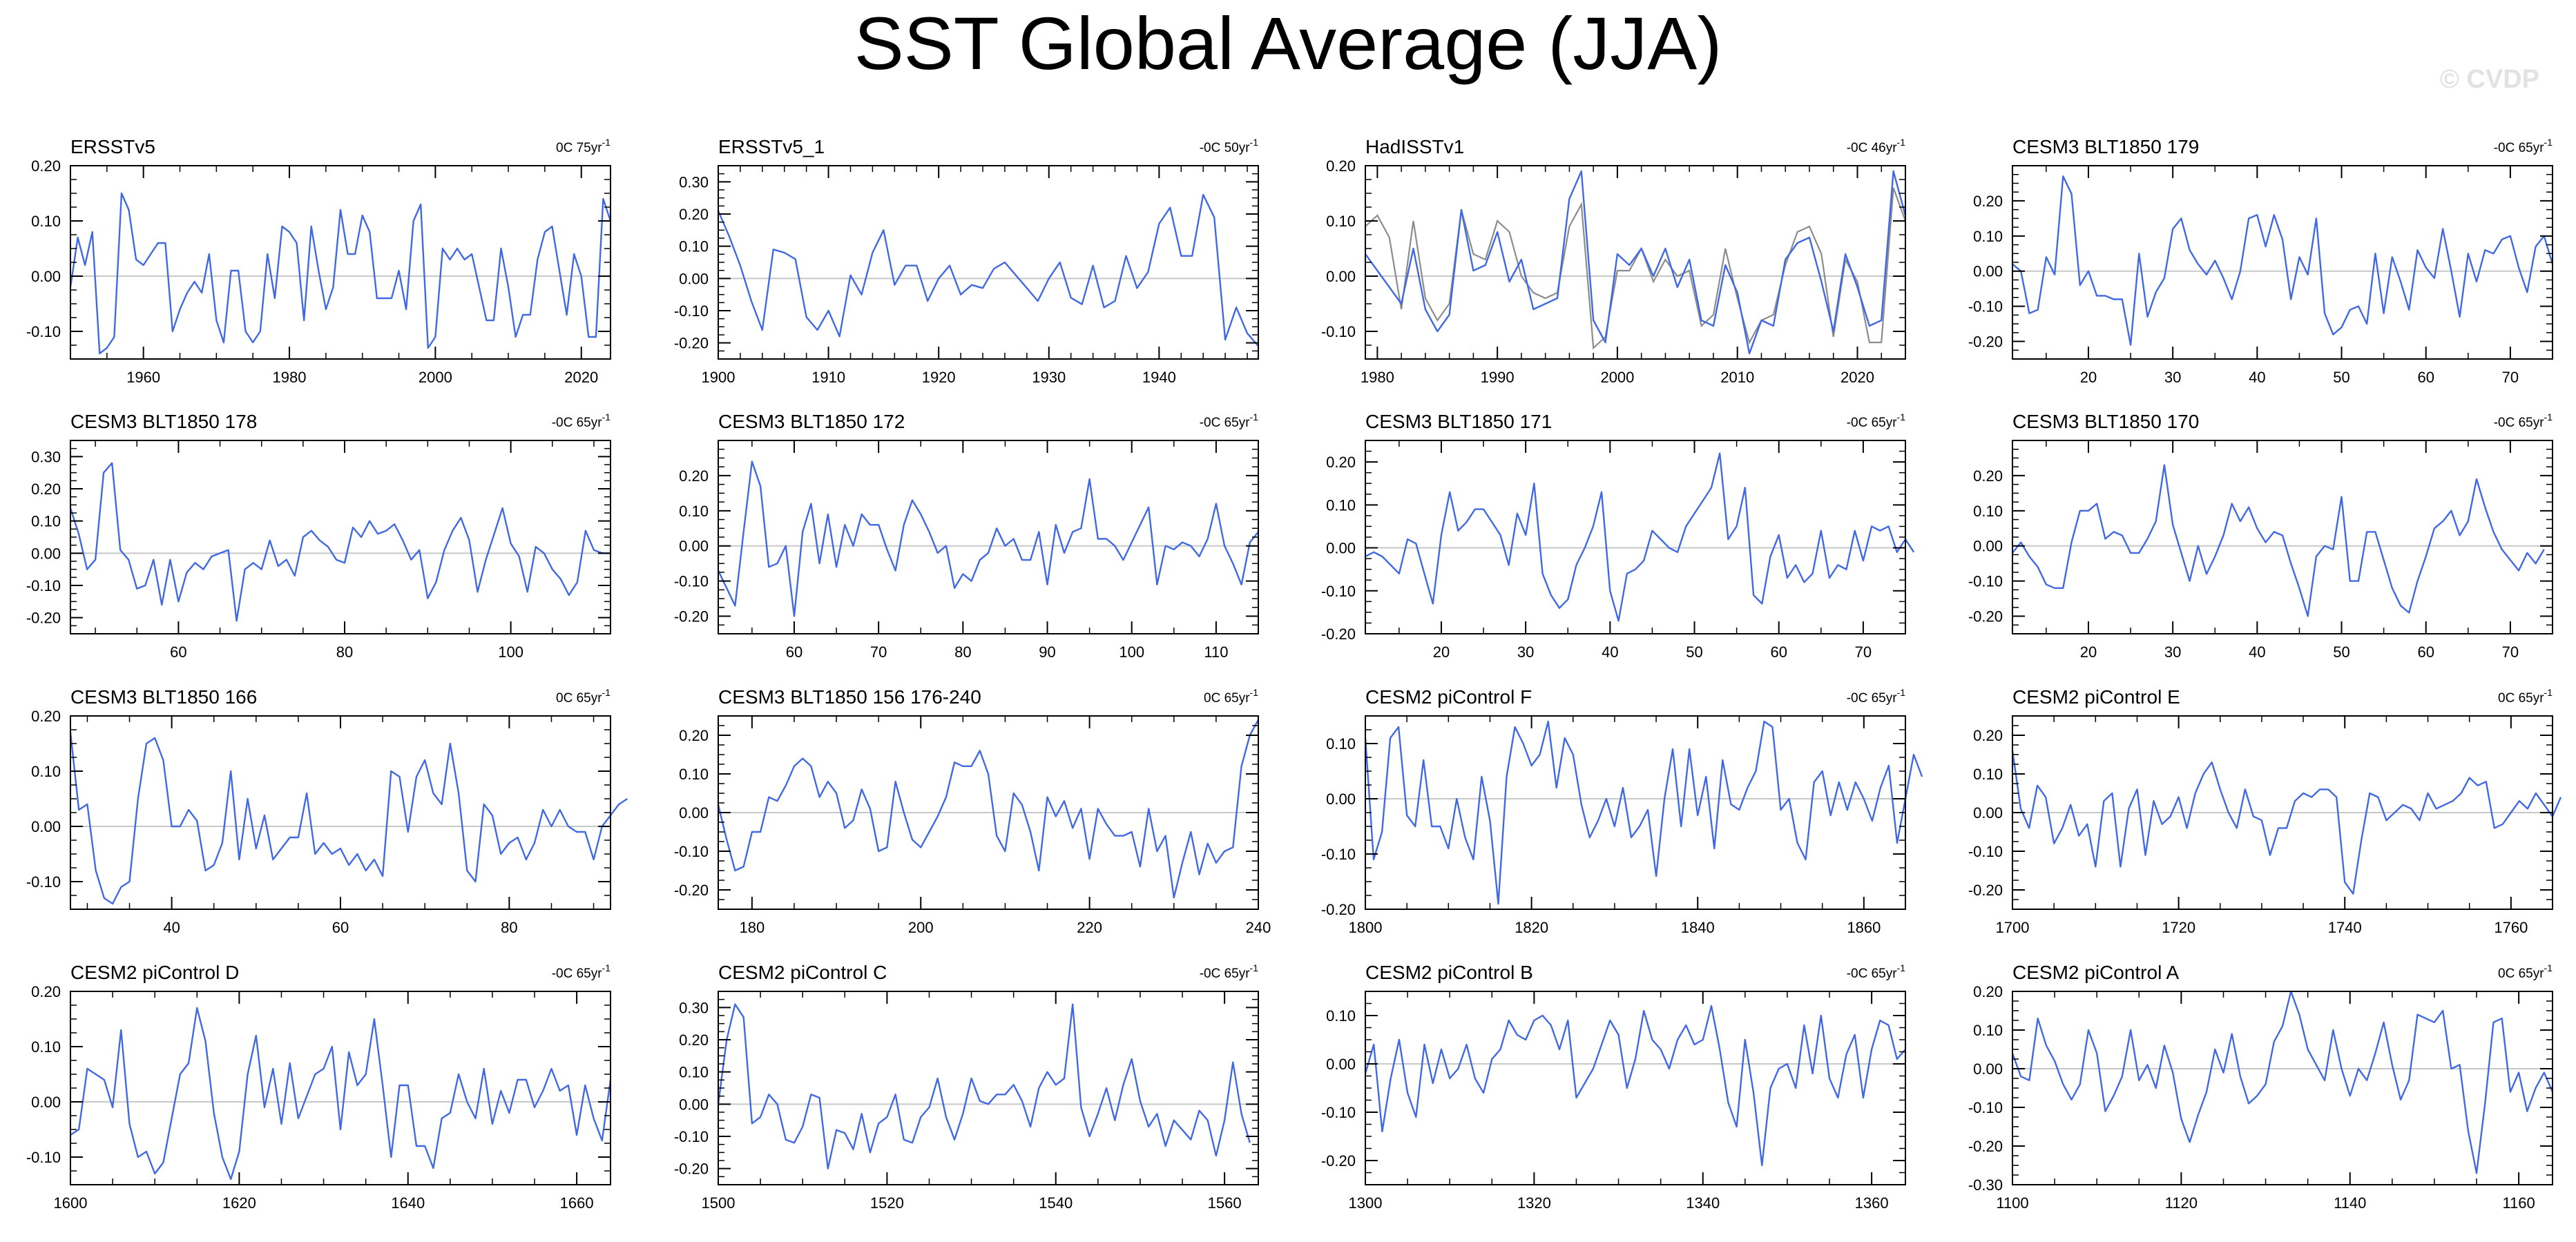  I want to click on x-tick-label: 200, so click(921, 927).